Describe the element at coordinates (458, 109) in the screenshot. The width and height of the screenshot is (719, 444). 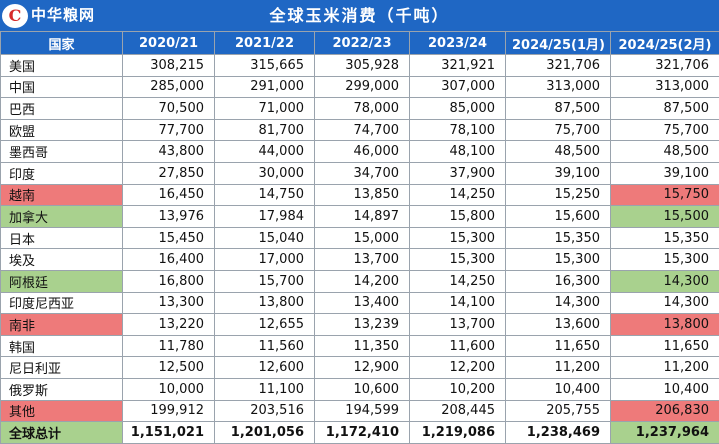
I see `cell-value: 85,000` at that location.